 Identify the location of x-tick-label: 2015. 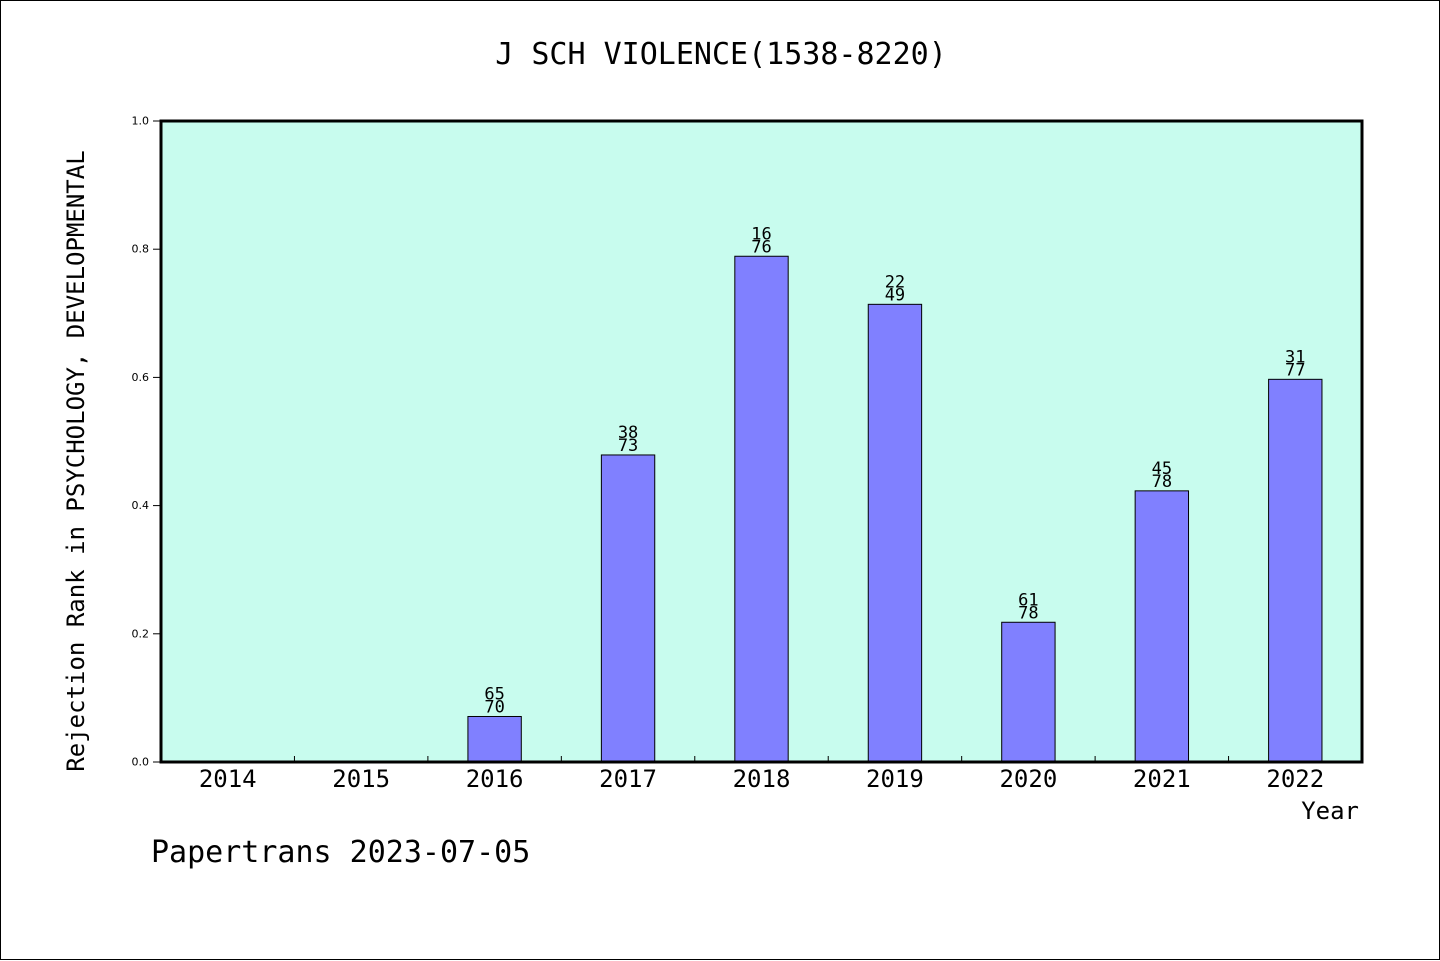
(361, 779).